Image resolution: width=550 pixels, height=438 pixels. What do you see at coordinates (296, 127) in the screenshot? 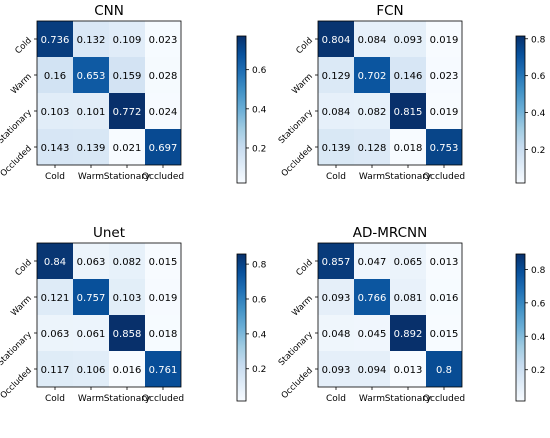
I see `y-tick-label: Stationary` at bounding box center [296, 127].